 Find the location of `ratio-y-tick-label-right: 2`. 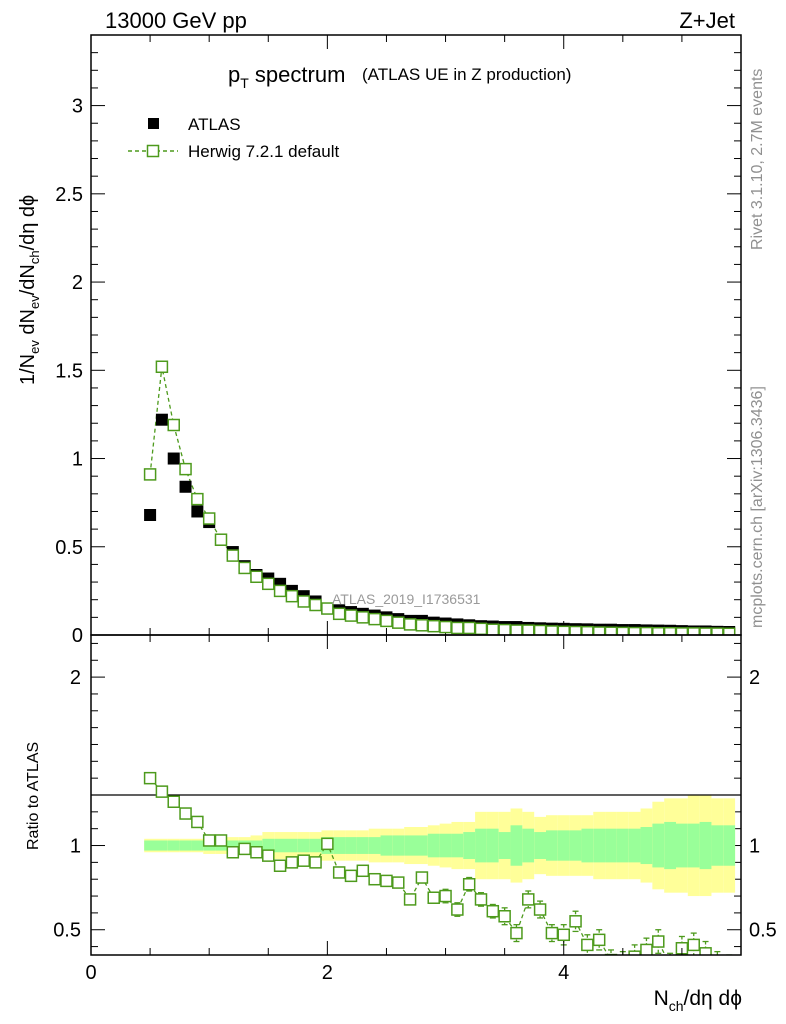

ratio-y-tick-label-right: 2 is located at coordinates (754, 678).